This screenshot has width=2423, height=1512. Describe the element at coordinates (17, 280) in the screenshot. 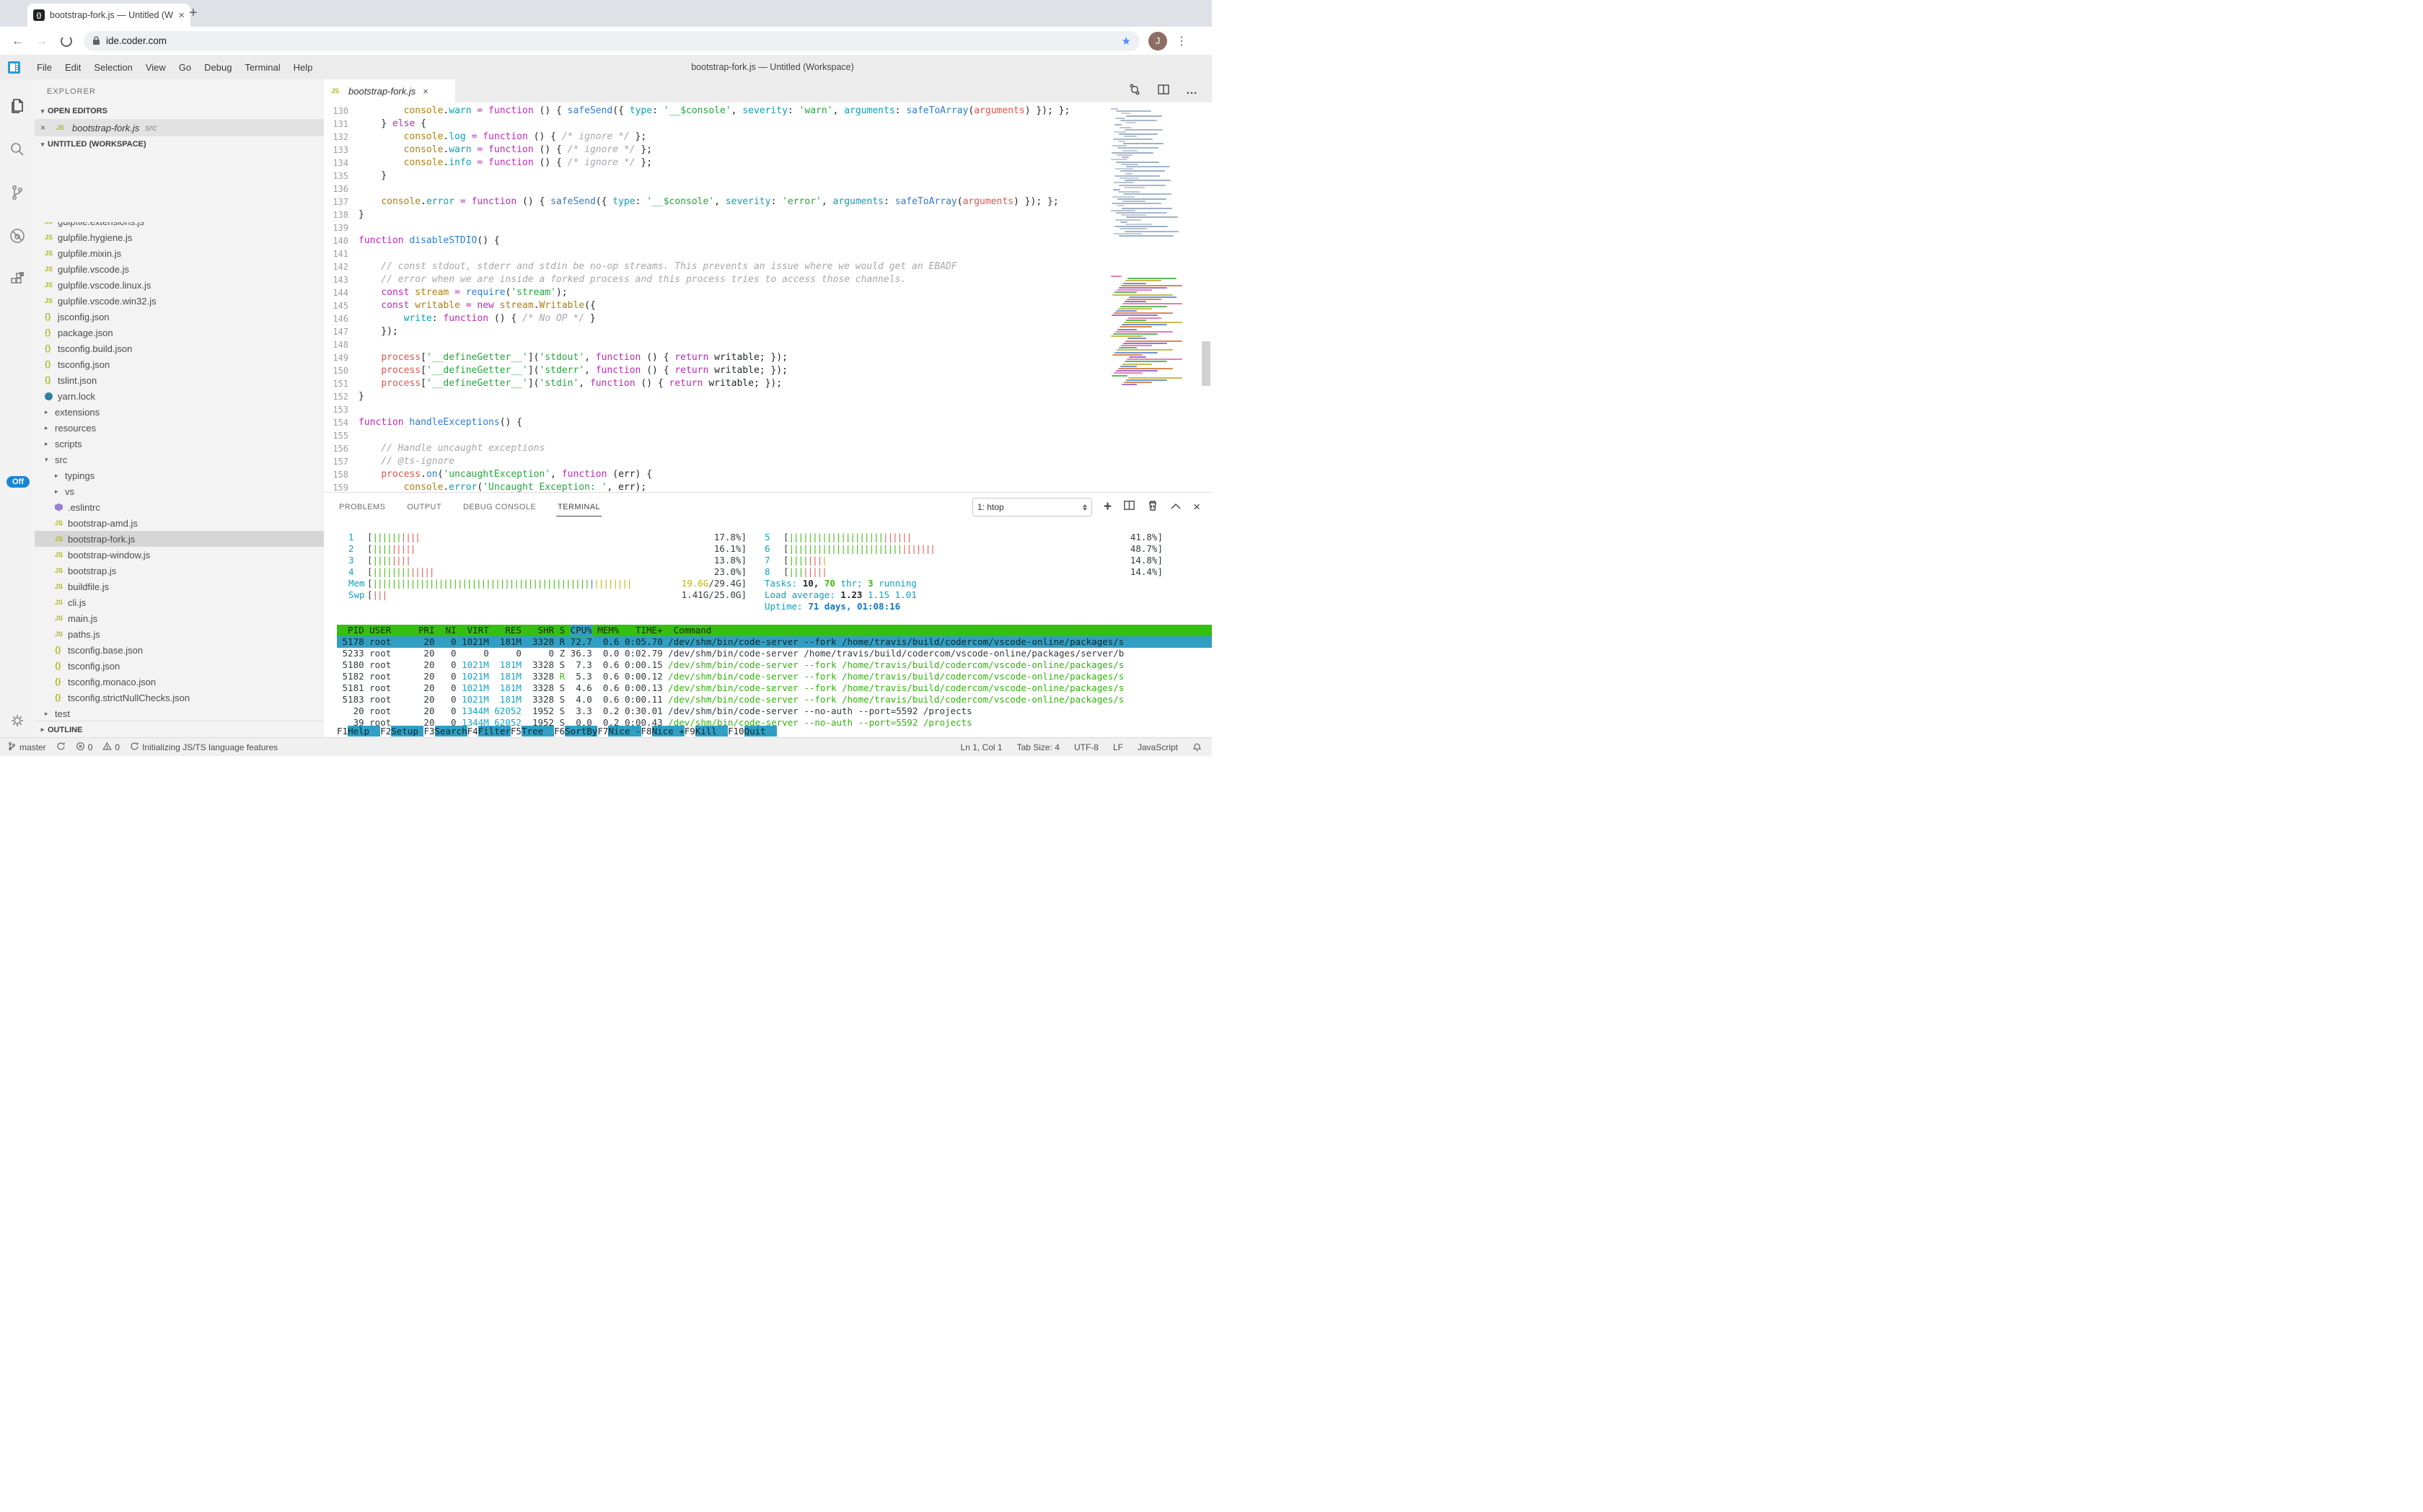

I see `activity-extensions-icon` at that location.